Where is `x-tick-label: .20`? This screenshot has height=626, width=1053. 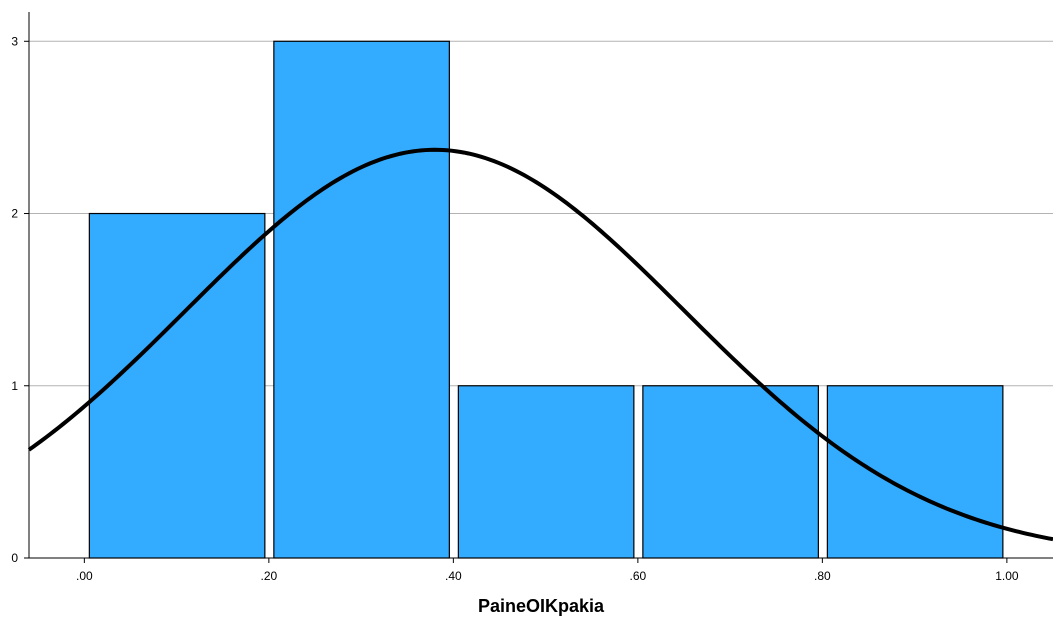
x-tick-label: .20 is located at coordinates (269, 576).